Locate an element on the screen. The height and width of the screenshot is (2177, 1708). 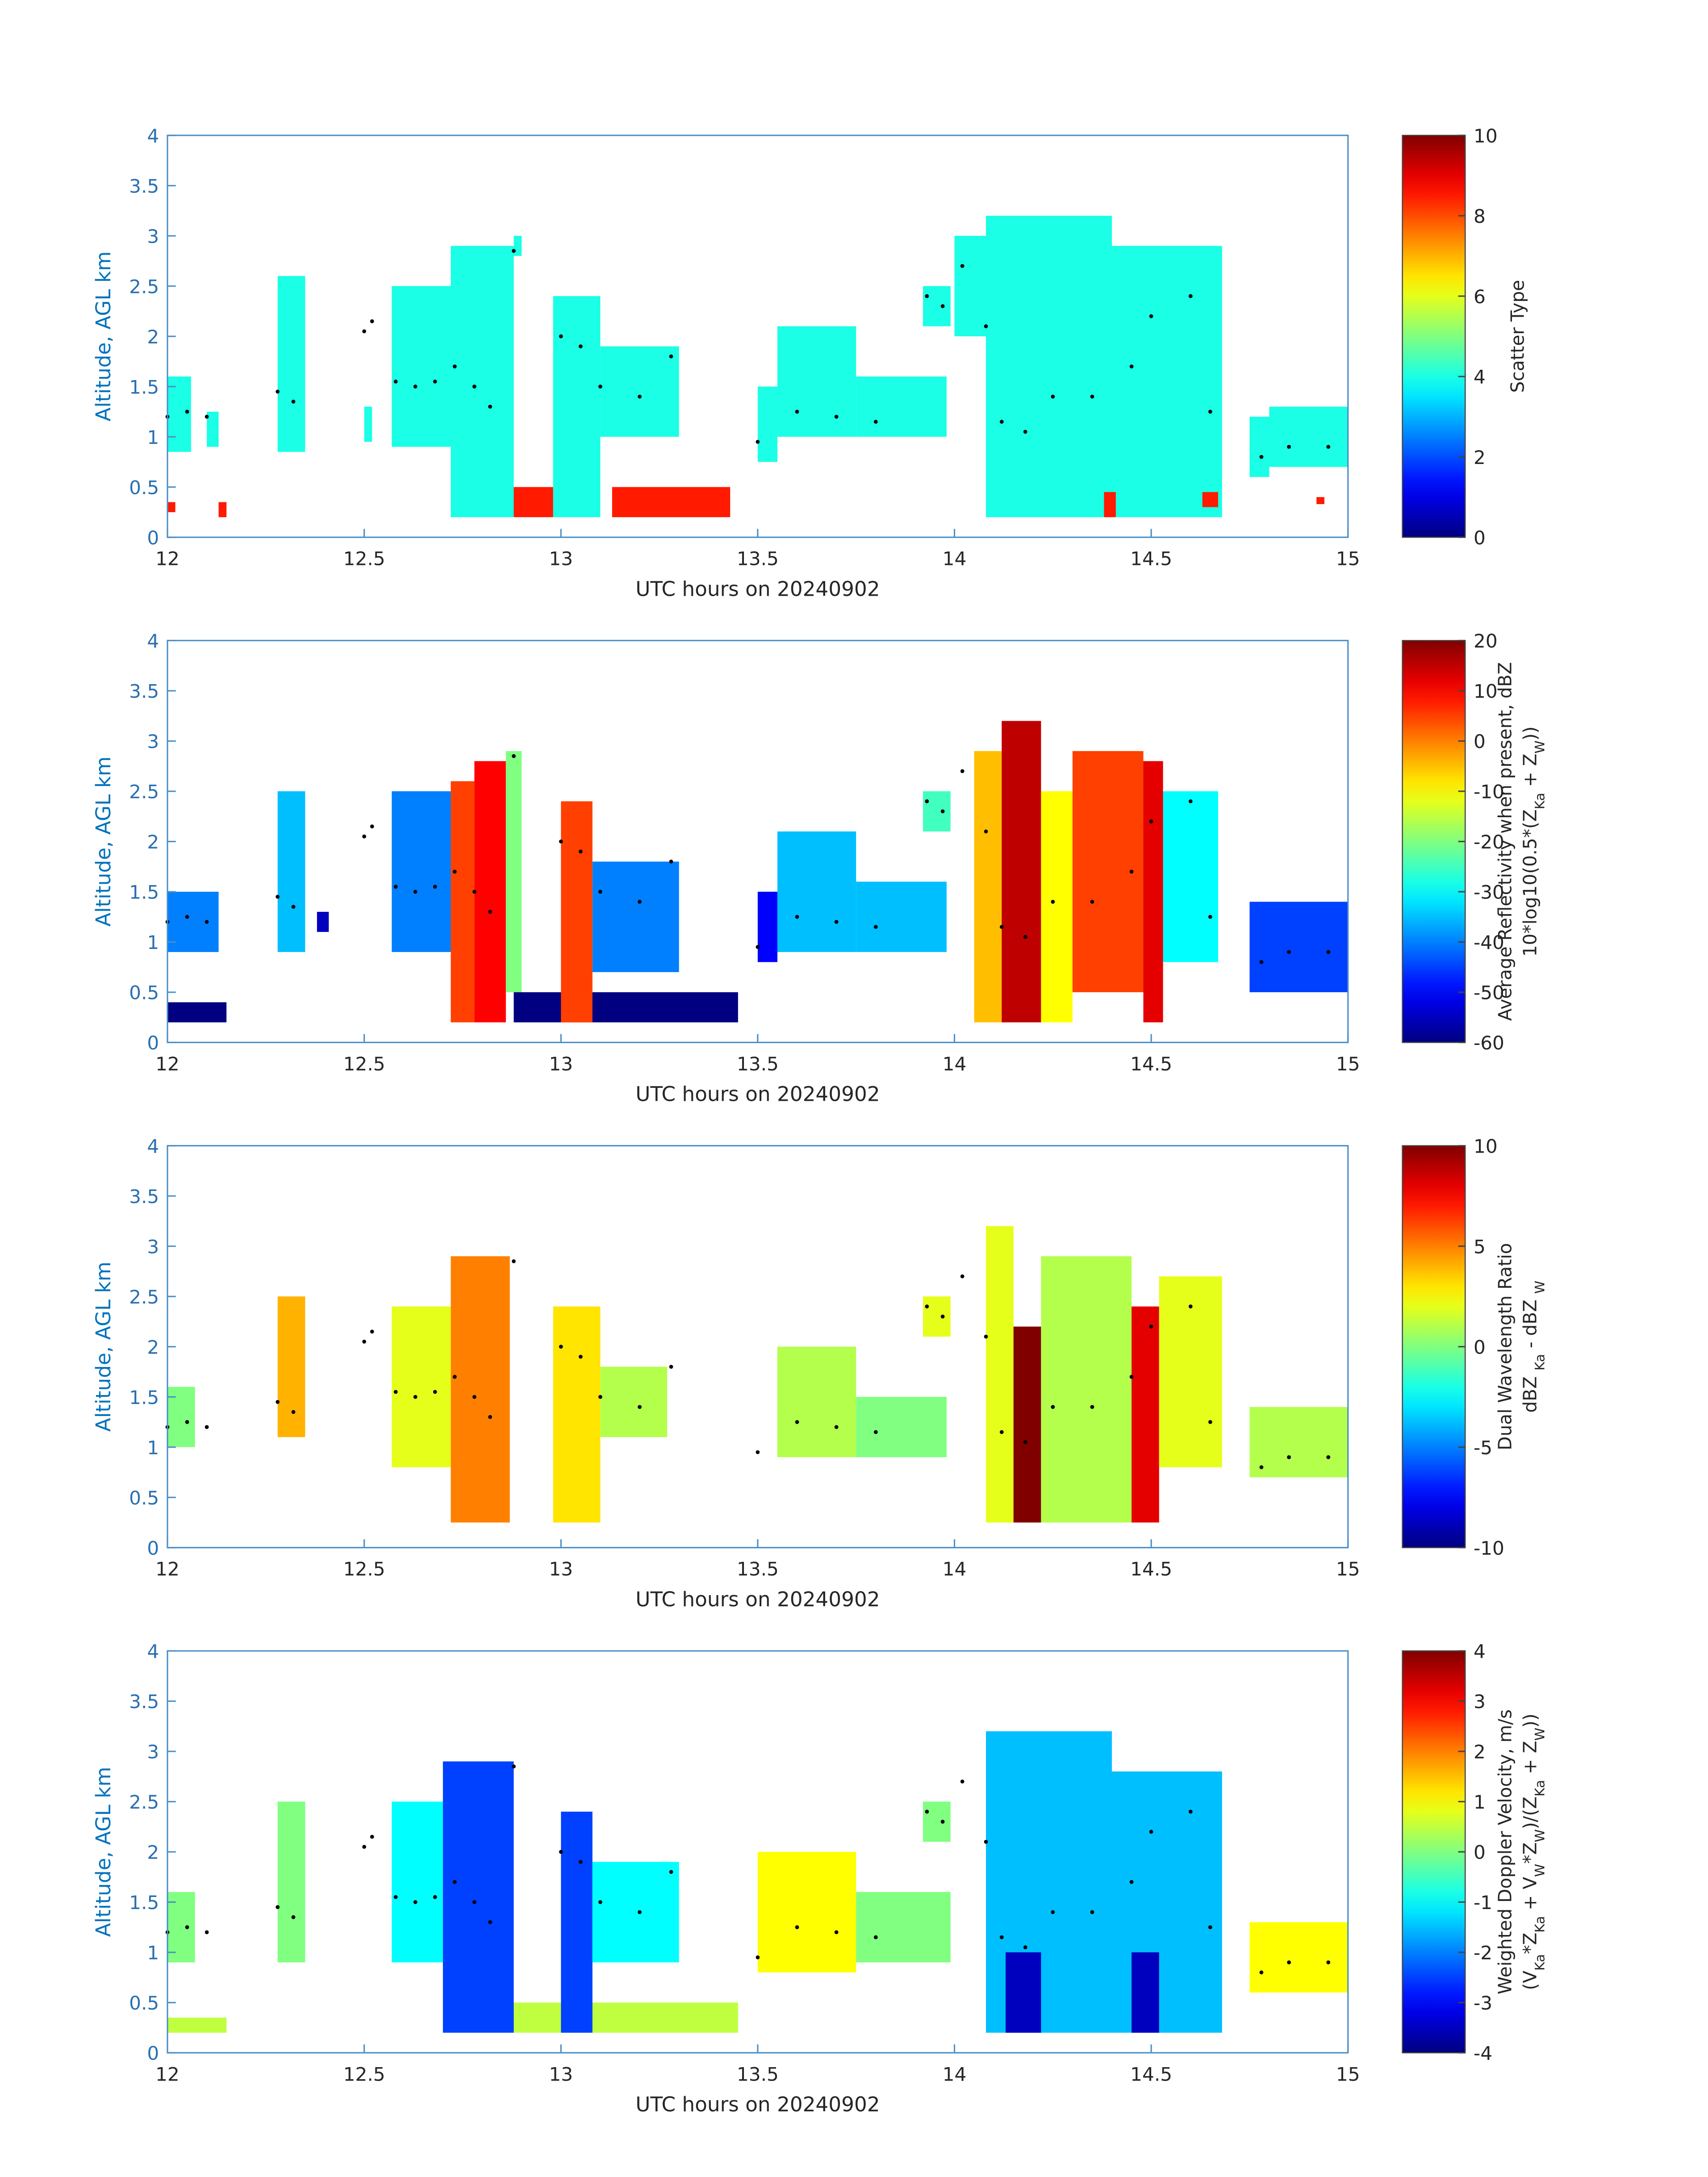
label-part: Average Reflectivity when present, dBZ is located at coordinates (1505, 841).